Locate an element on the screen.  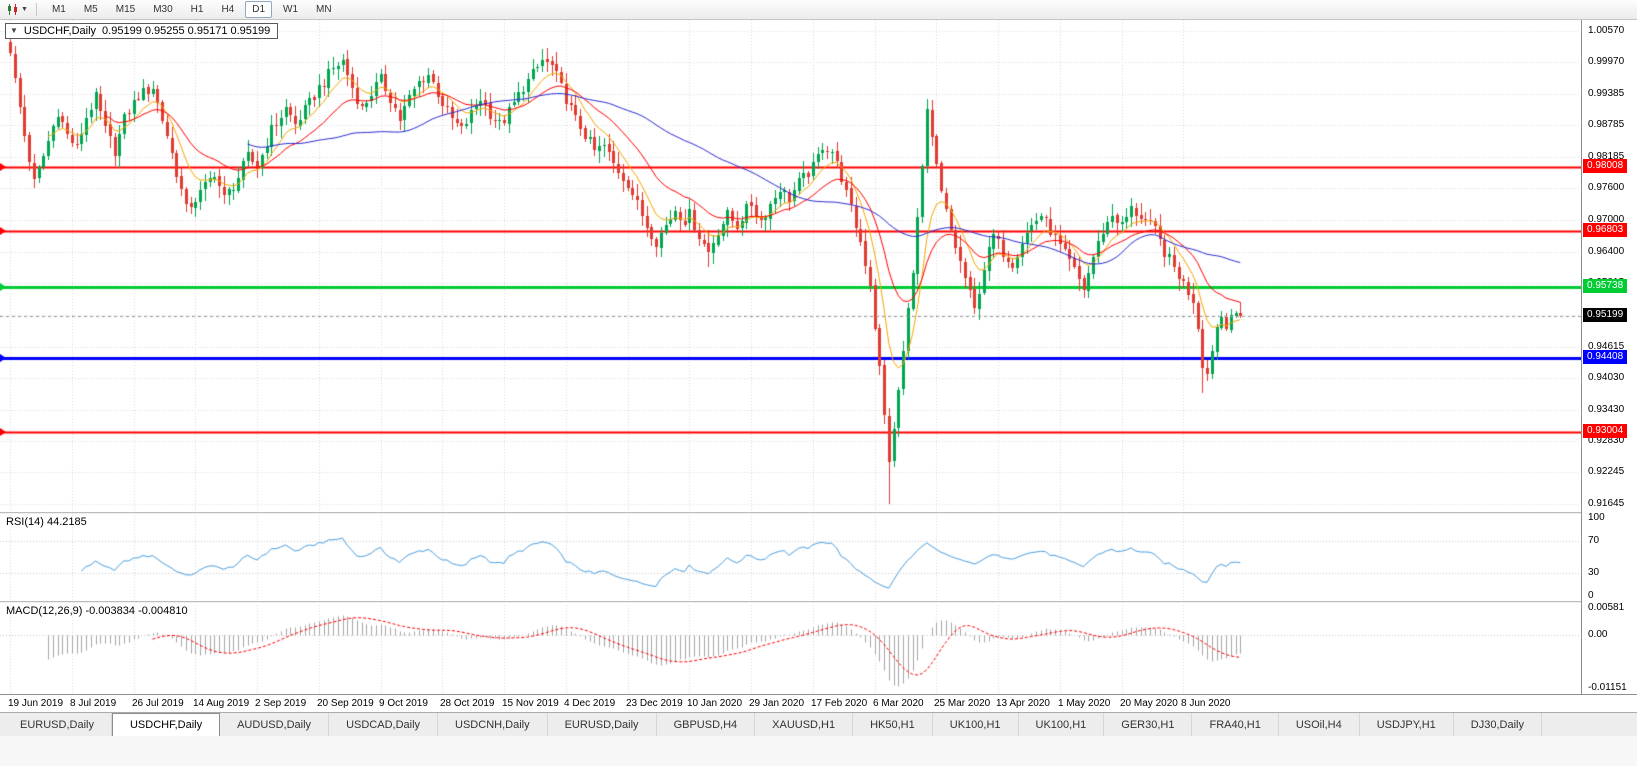
price-tick-label: 0.97600 is located at coordinates (1606, 187).